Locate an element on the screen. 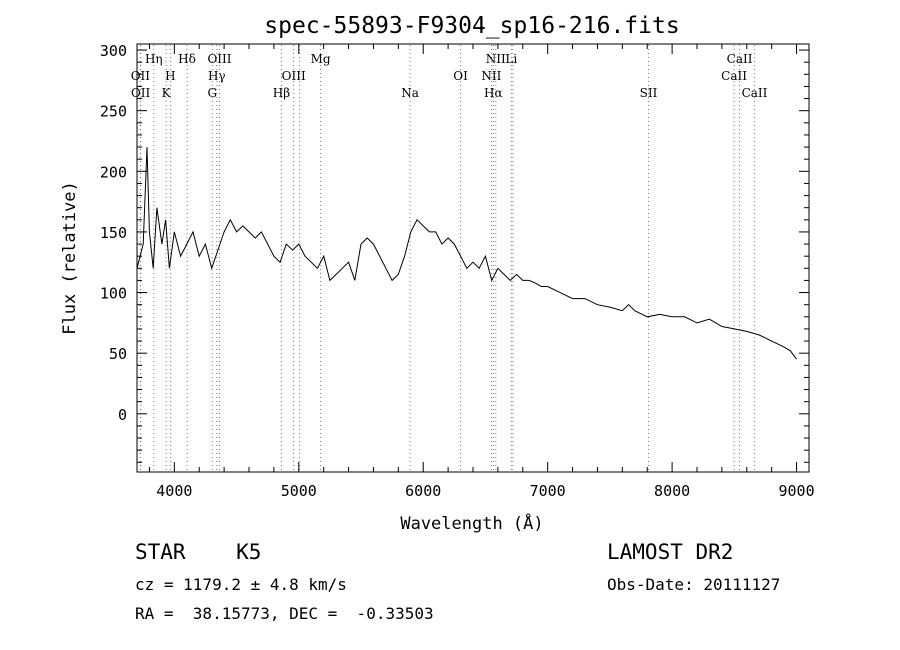 This screenshot has height=650, width=900. spectral-line-label: Hγ is located at coordinates (217, 76).